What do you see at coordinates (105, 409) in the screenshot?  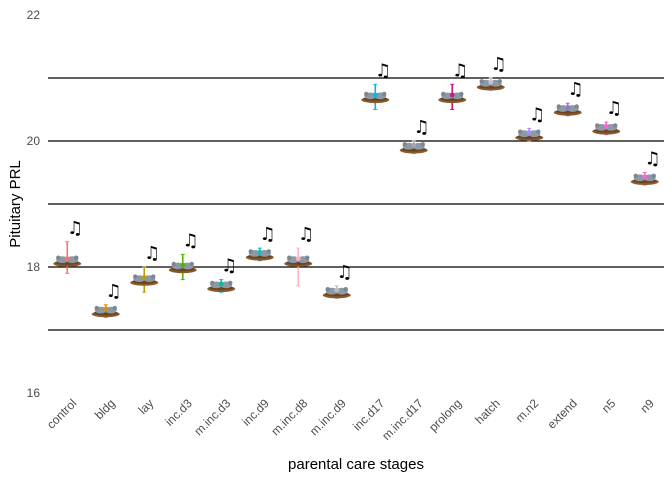 I see `x-tick-label: bldg` at bounding box center [105, 409].